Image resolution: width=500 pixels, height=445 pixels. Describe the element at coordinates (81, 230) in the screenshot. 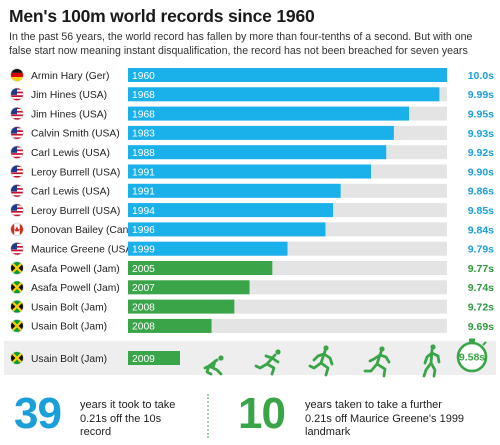

I see `athlete-label: Donovan Bailey (Can)` at that location.